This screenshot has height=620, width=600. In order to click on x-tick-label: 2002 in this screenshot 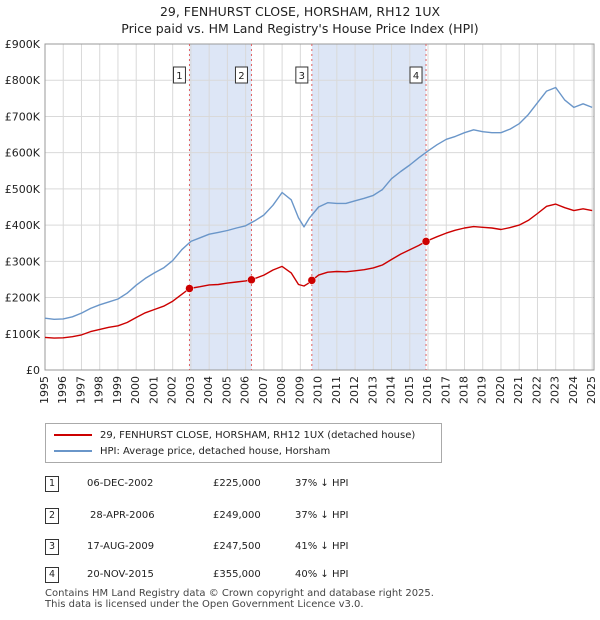, I will do `click(172, 390)`.